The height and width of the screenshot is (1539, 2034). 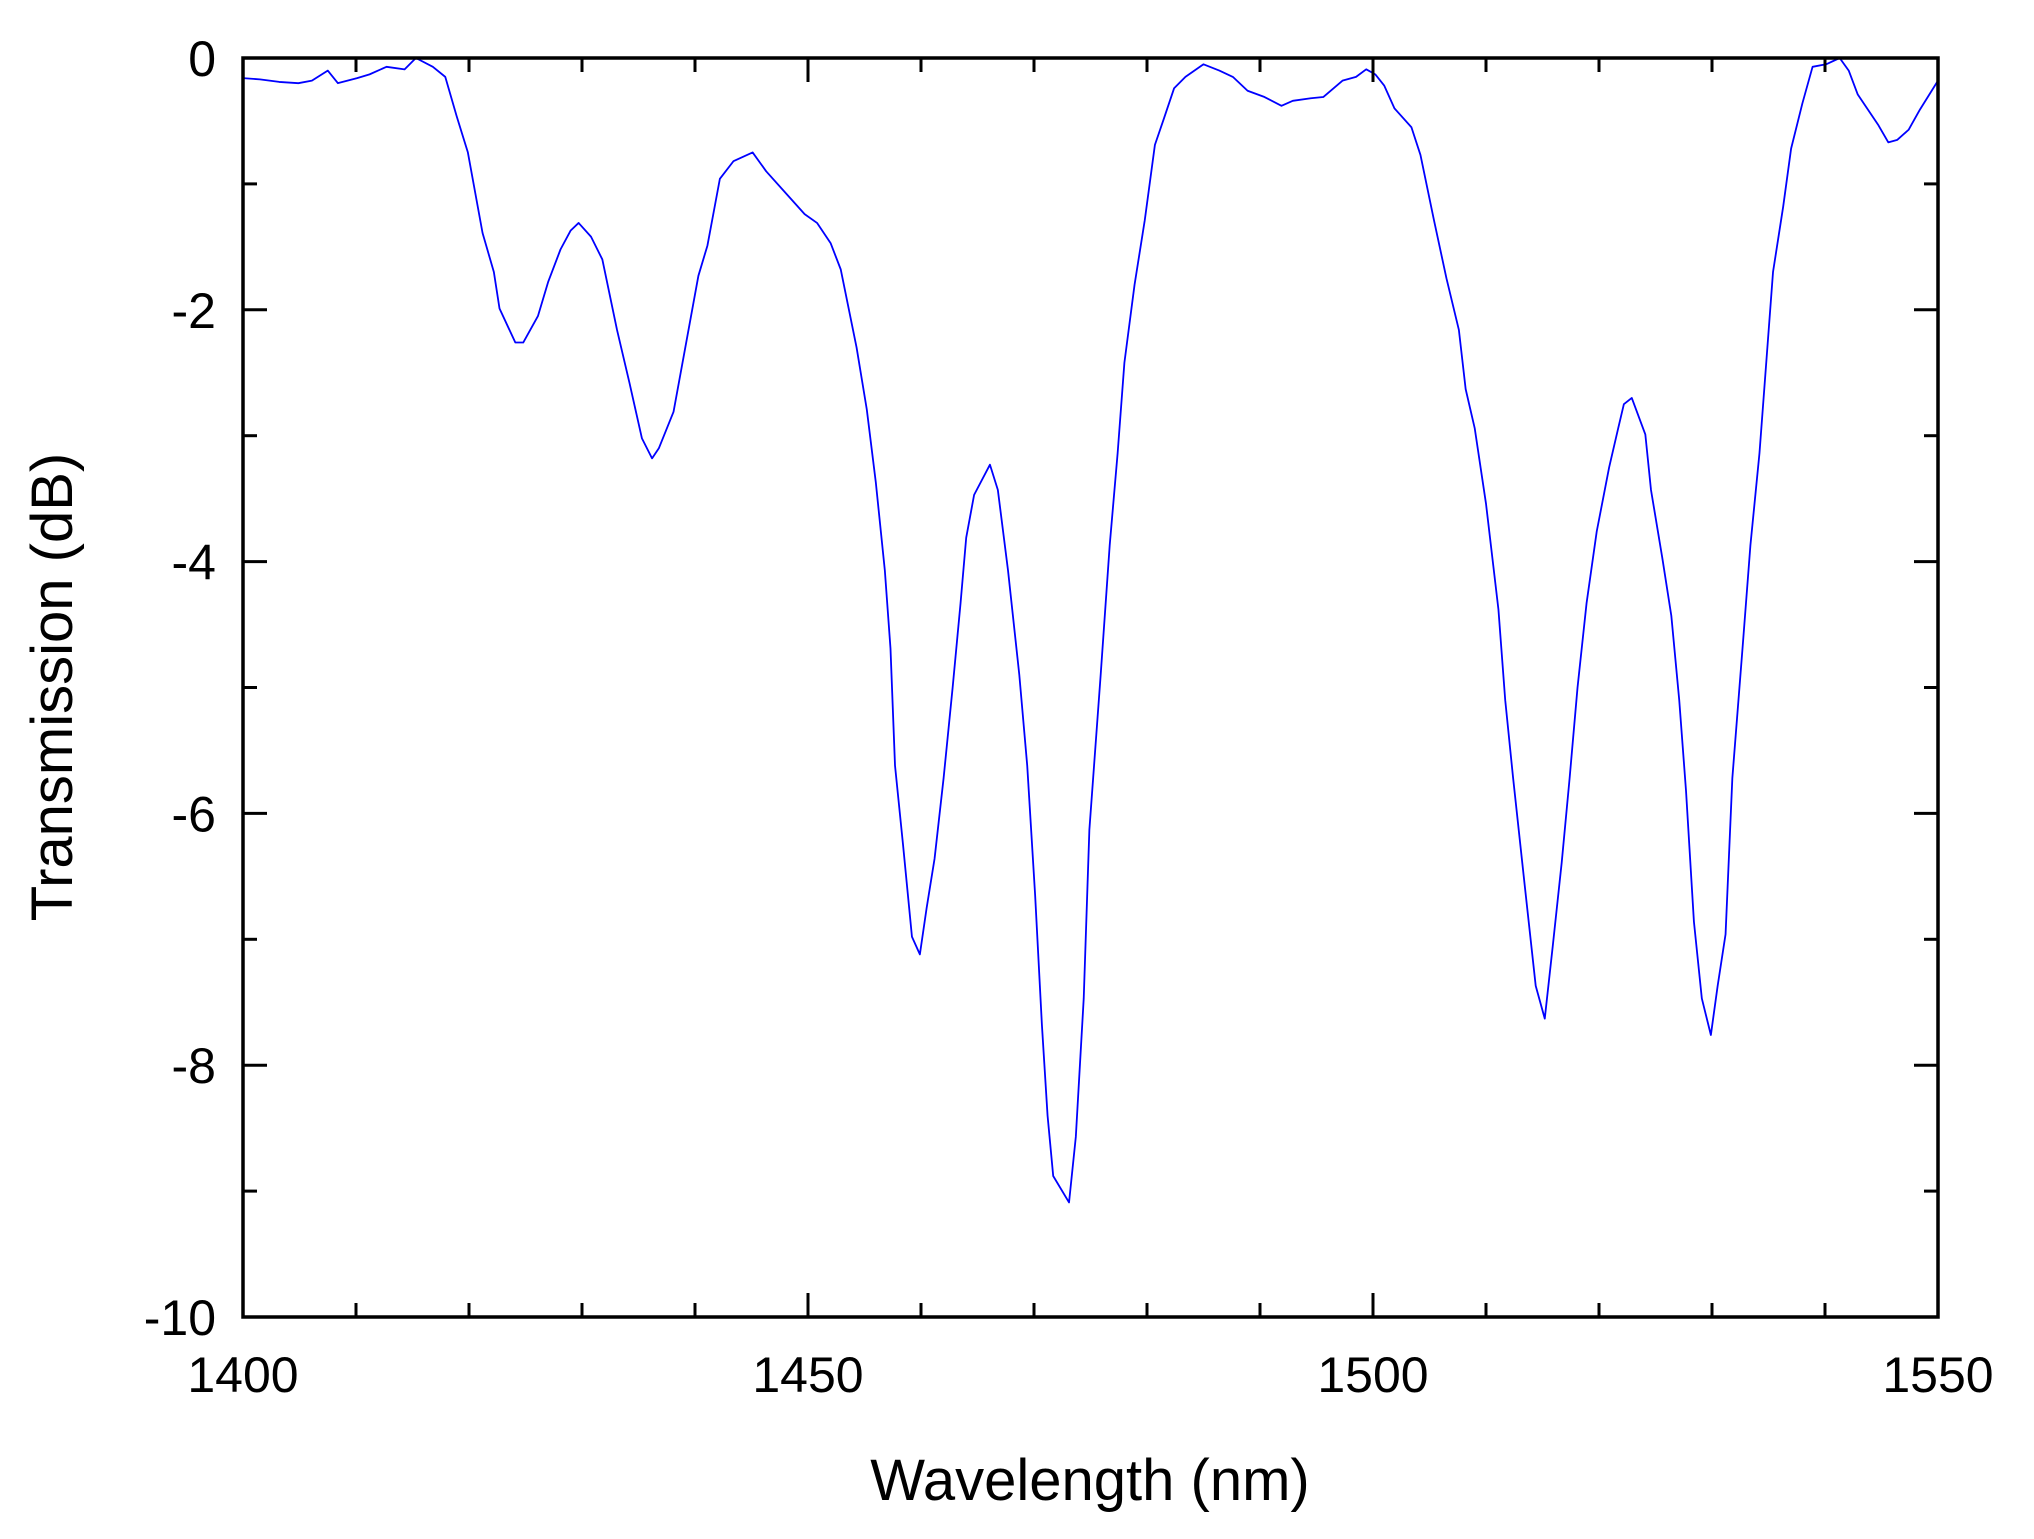 I want to click on y-tick-label: -2, so click(x=194, y=311).